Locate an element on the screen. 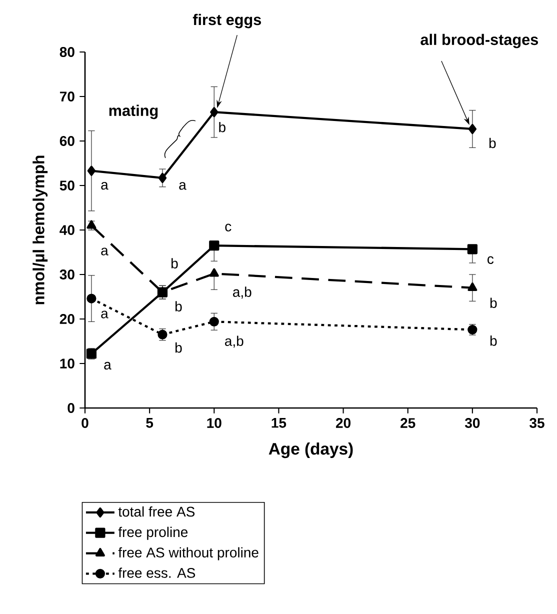 The height and width of the screenshot is (614, 557). y-tick-label: 0 is located at coordinates (71, 408).